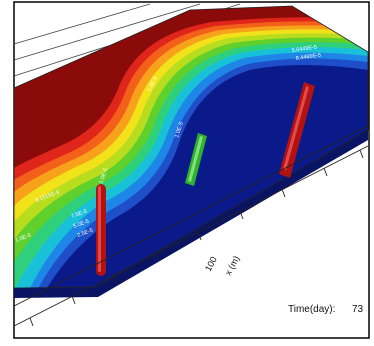 The image size is (374, 346). I want to click on injection-well-left, so click(101, 230).